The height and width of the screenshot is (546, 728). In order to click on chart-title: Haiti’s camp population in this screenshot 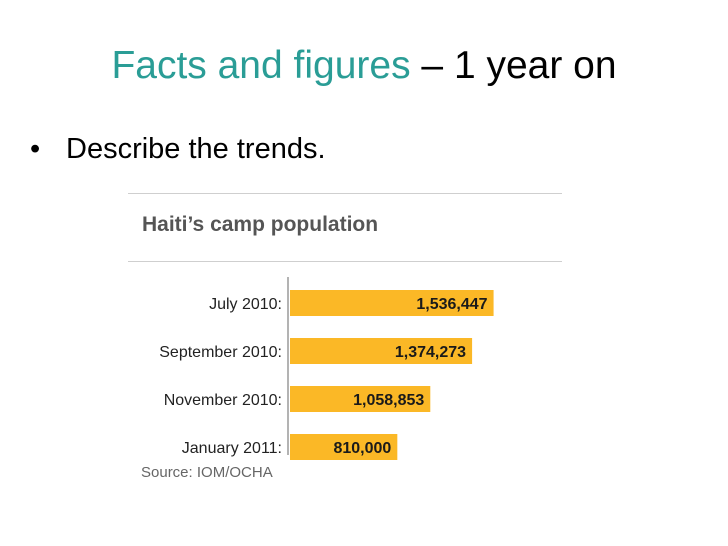, I will do `click(260, 224)`.